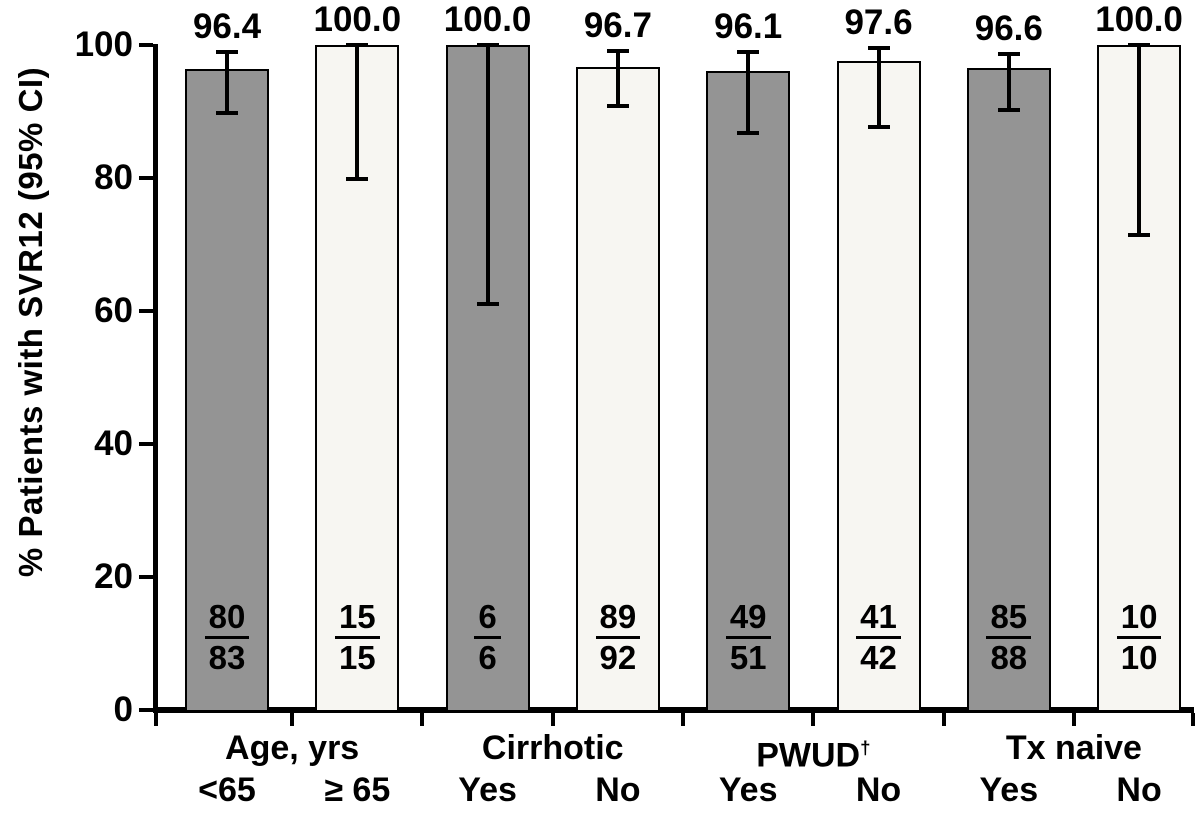 This screenshot has width=1200, height=818. I want to click on fraction-numerator: 10, so click(1139, 619).